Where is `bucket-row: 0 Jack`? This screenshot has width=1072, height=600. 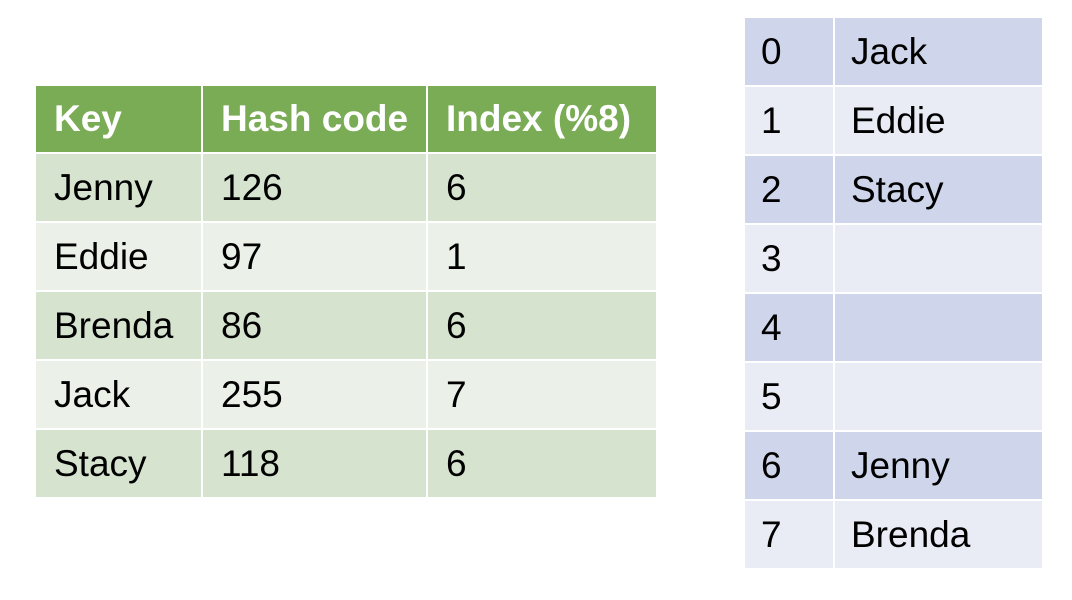 bucket-row: 0 Jack is located at coordinates (893, 52).